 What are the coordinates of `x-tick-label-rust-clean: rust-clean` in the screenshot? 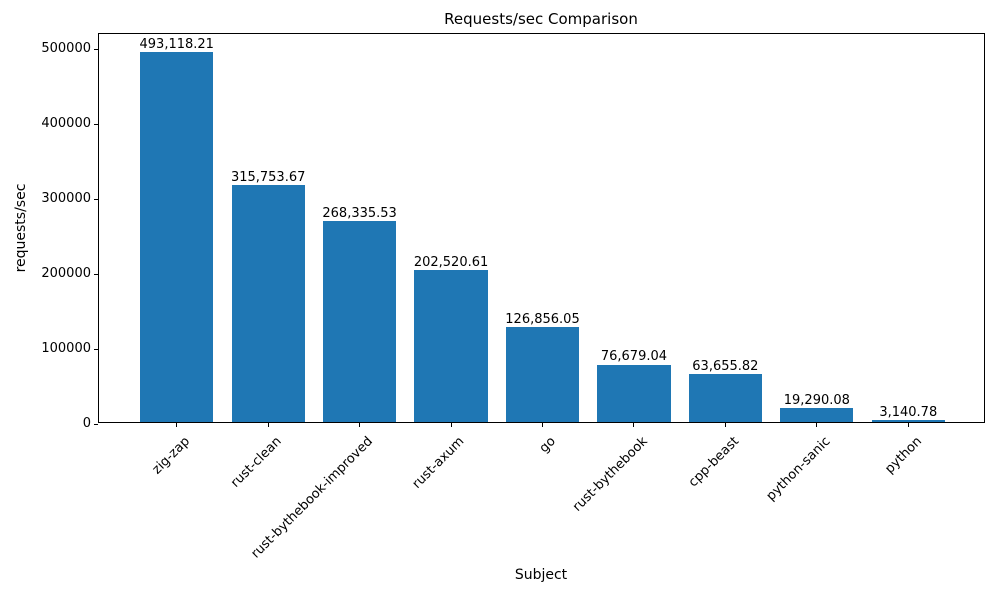 It's located at (256, 462).